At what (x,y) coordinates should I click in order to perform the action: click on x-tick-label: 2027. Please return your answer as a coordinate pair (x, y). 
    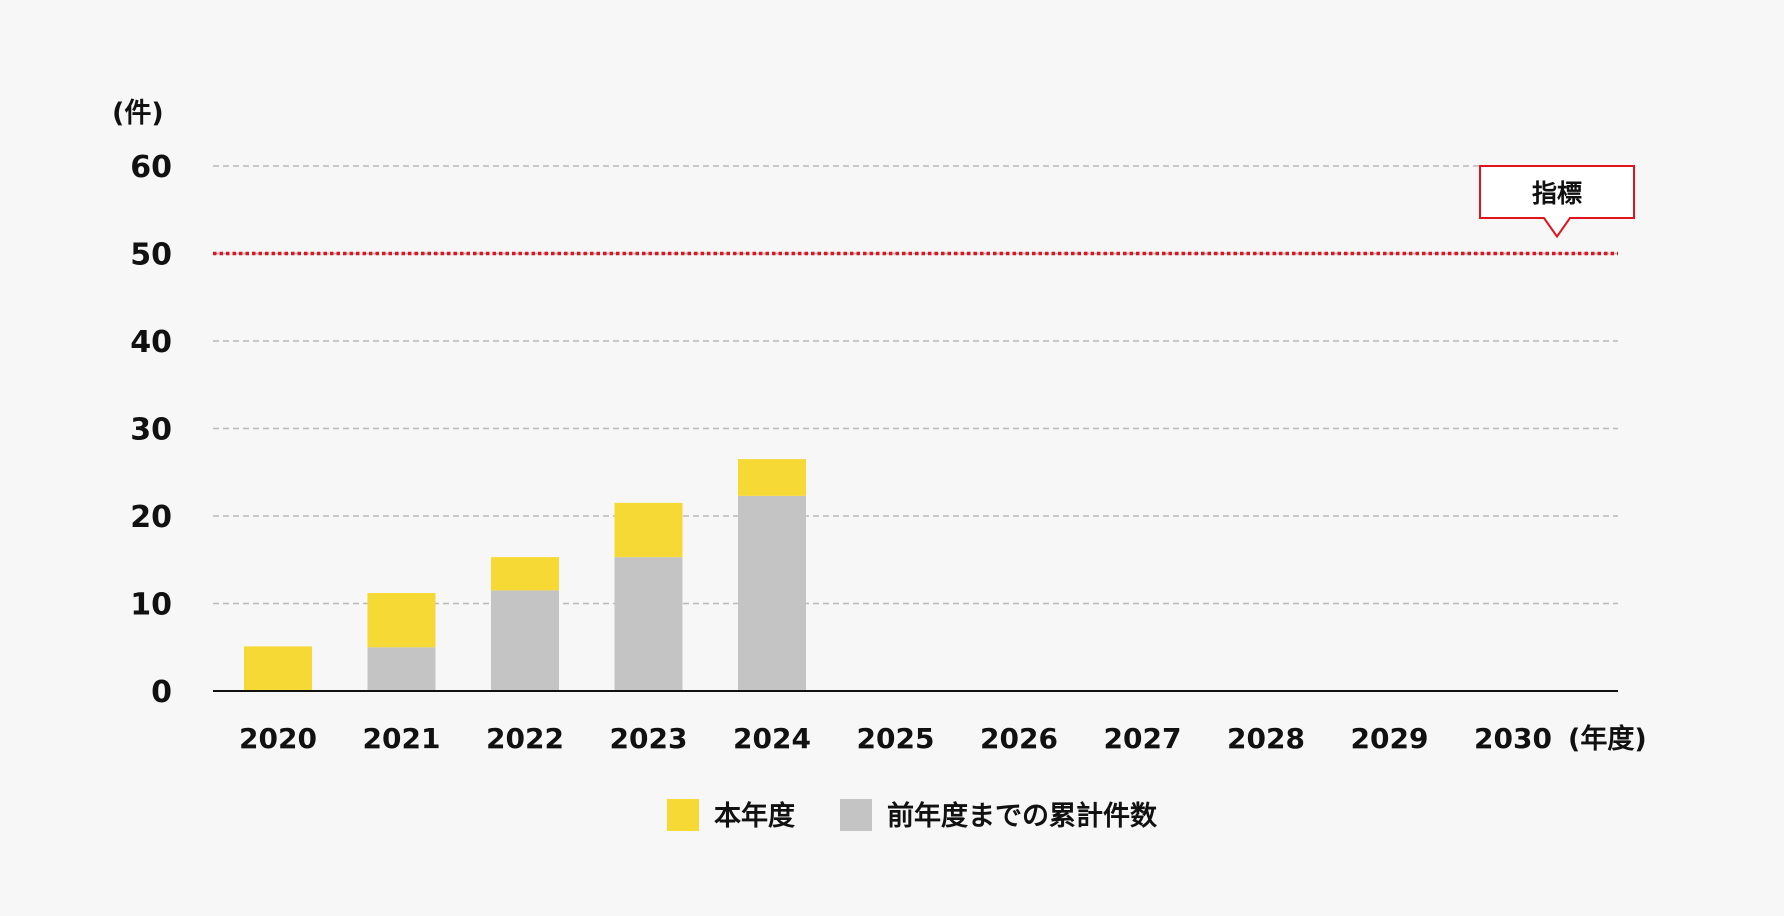
    Looking at the image, I should click on (1143, 738).